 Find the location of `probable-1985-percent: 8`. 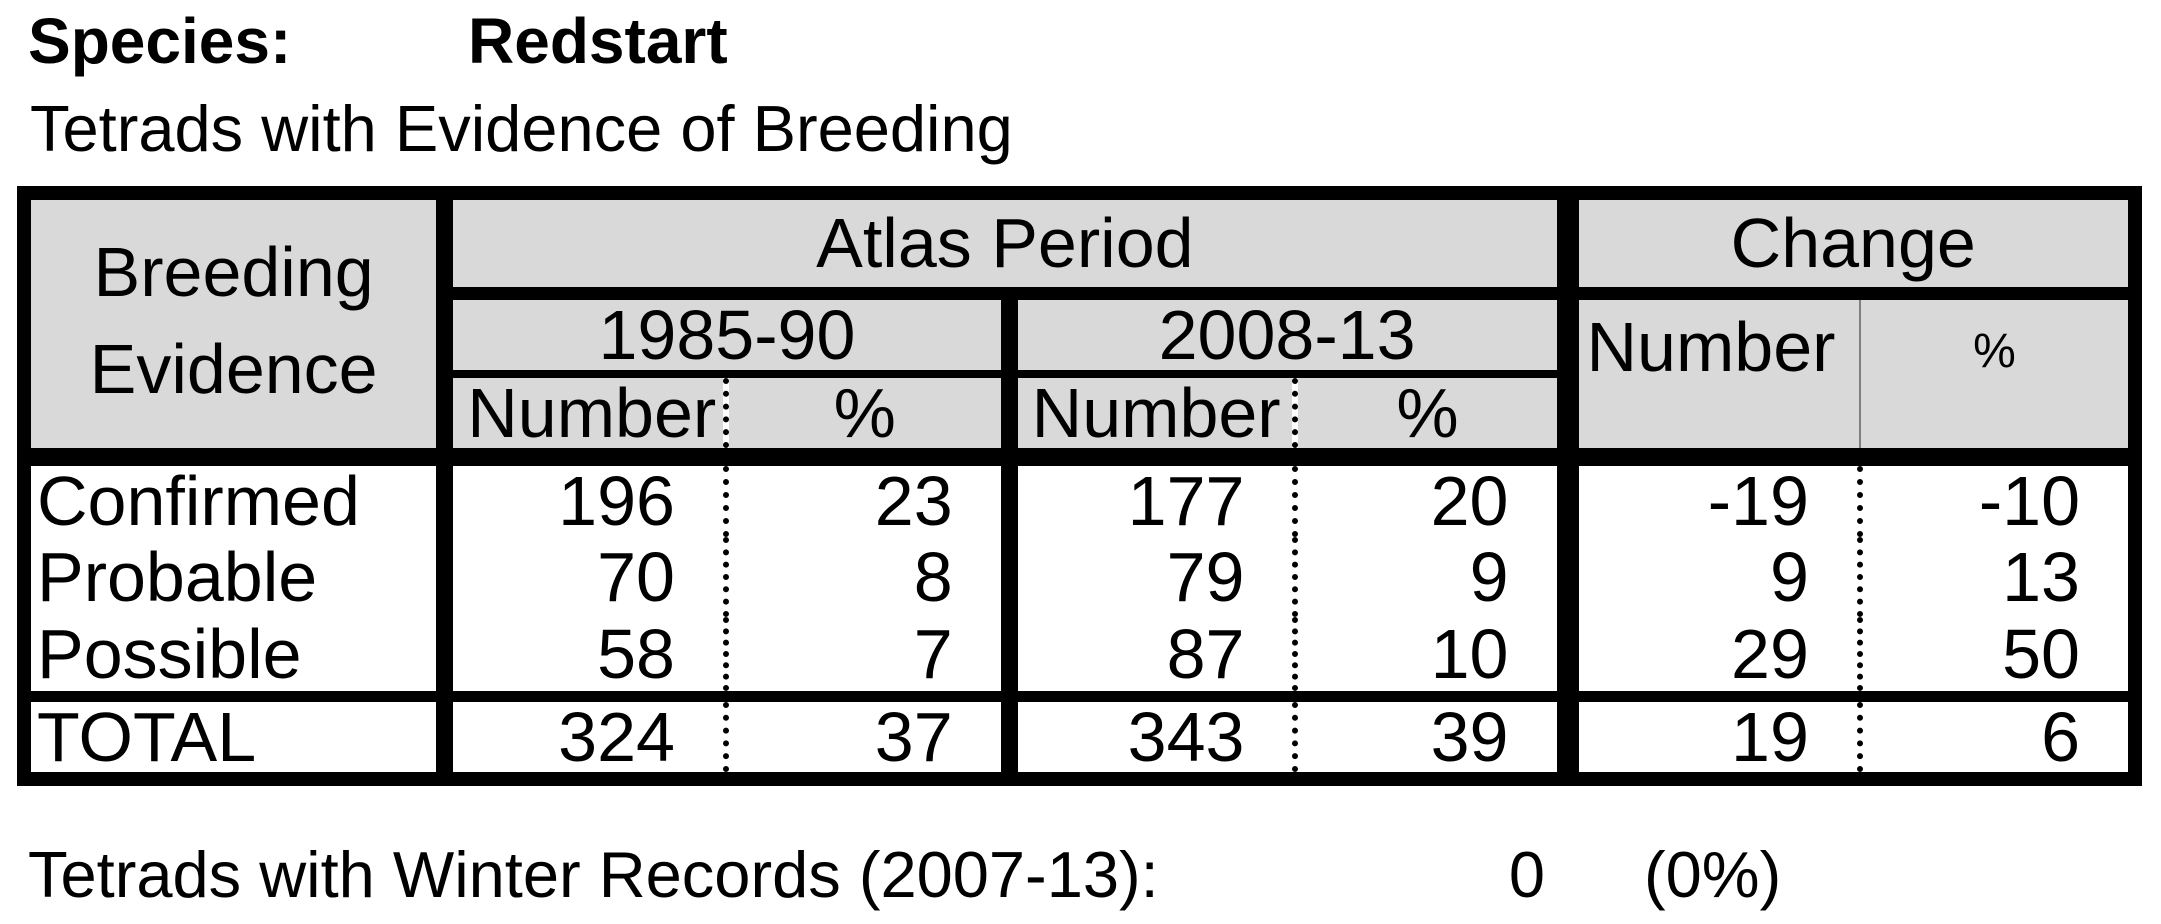

probable-1985-percent: 8 is located at coordinates (866, 576).